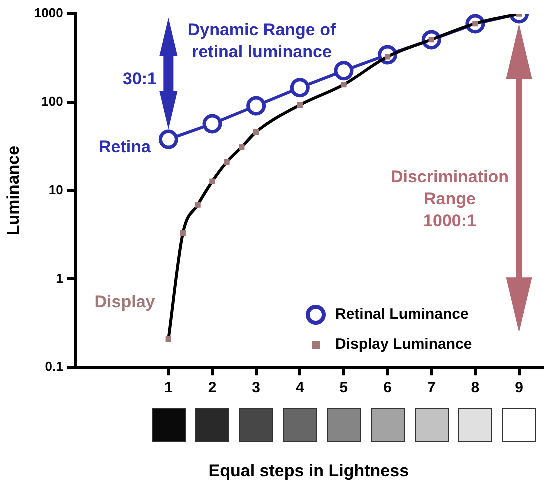  I want to click on legend-label: Retinal Luminance, so click(402, 315).